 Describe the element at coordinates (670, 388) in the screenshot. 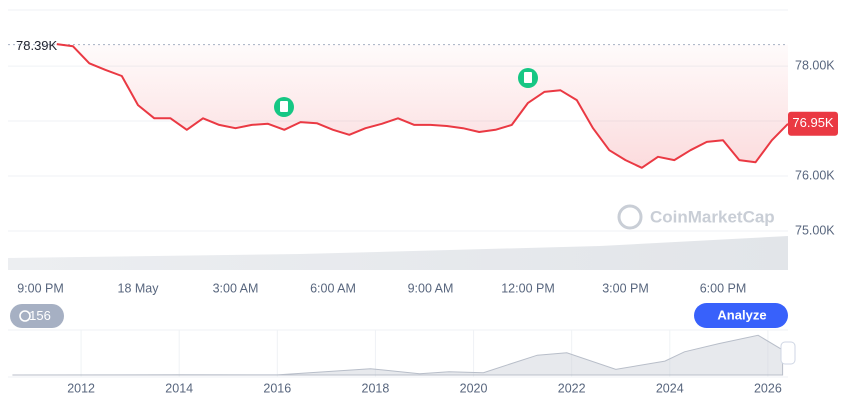

I see `x-tick-label: 2024` at that location.